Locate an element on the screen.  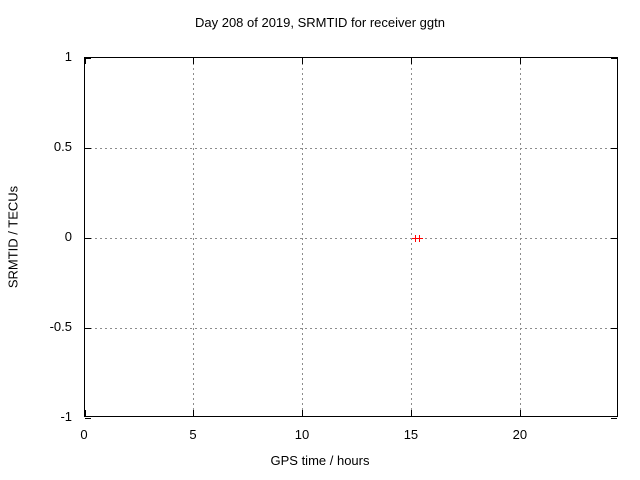
y-tick-label: 0.5 is located at coordinates (62, 146).